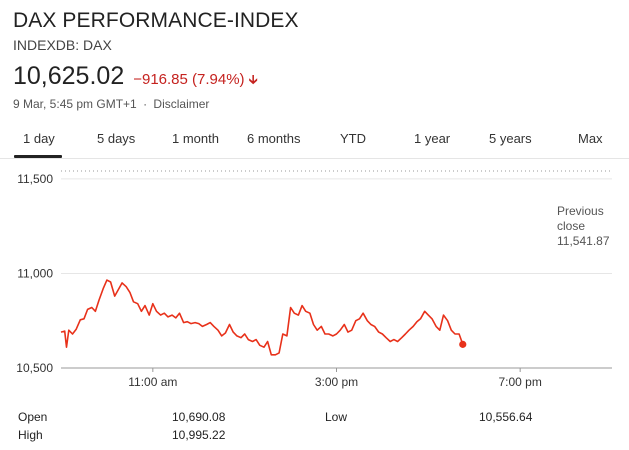  I want to click on selected-tab-indicator, so click(38, 156).